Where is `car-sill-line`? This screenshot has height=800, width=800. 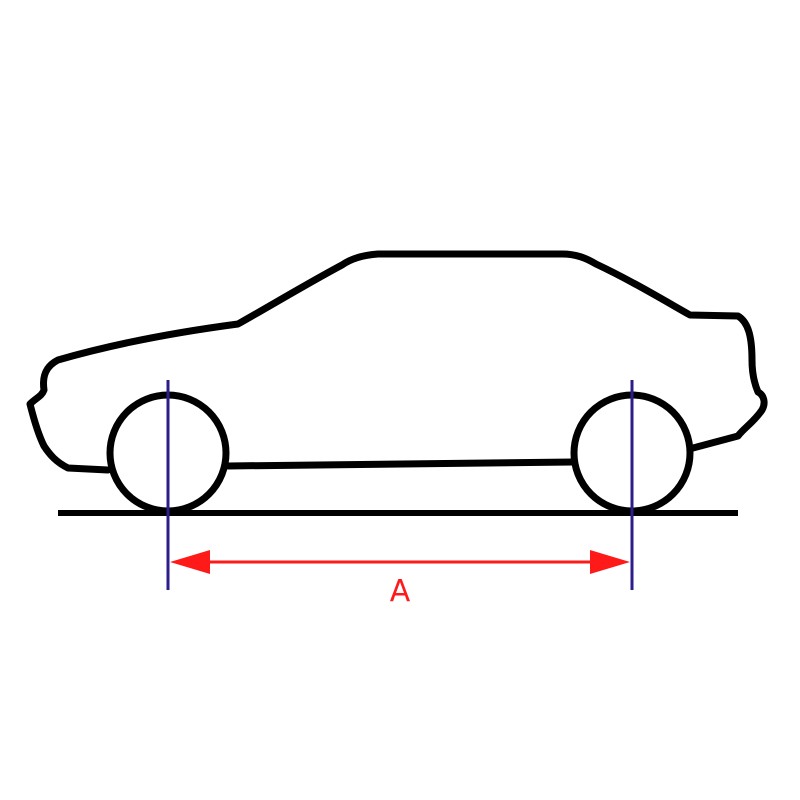 car-sill-line is located at coordinates (400, 464).